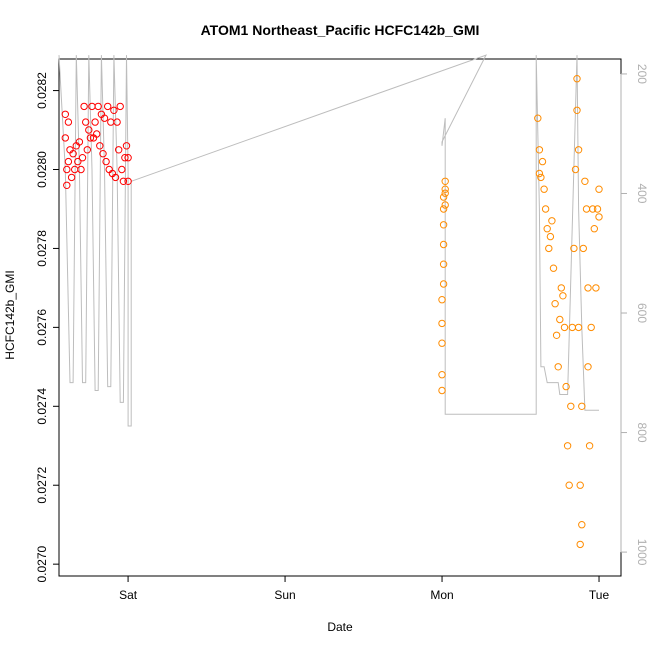  What do you see at coordinates (340, 627) in the screenshot?
I see `x-axis-label: Date` at bounding box center [340, 627].